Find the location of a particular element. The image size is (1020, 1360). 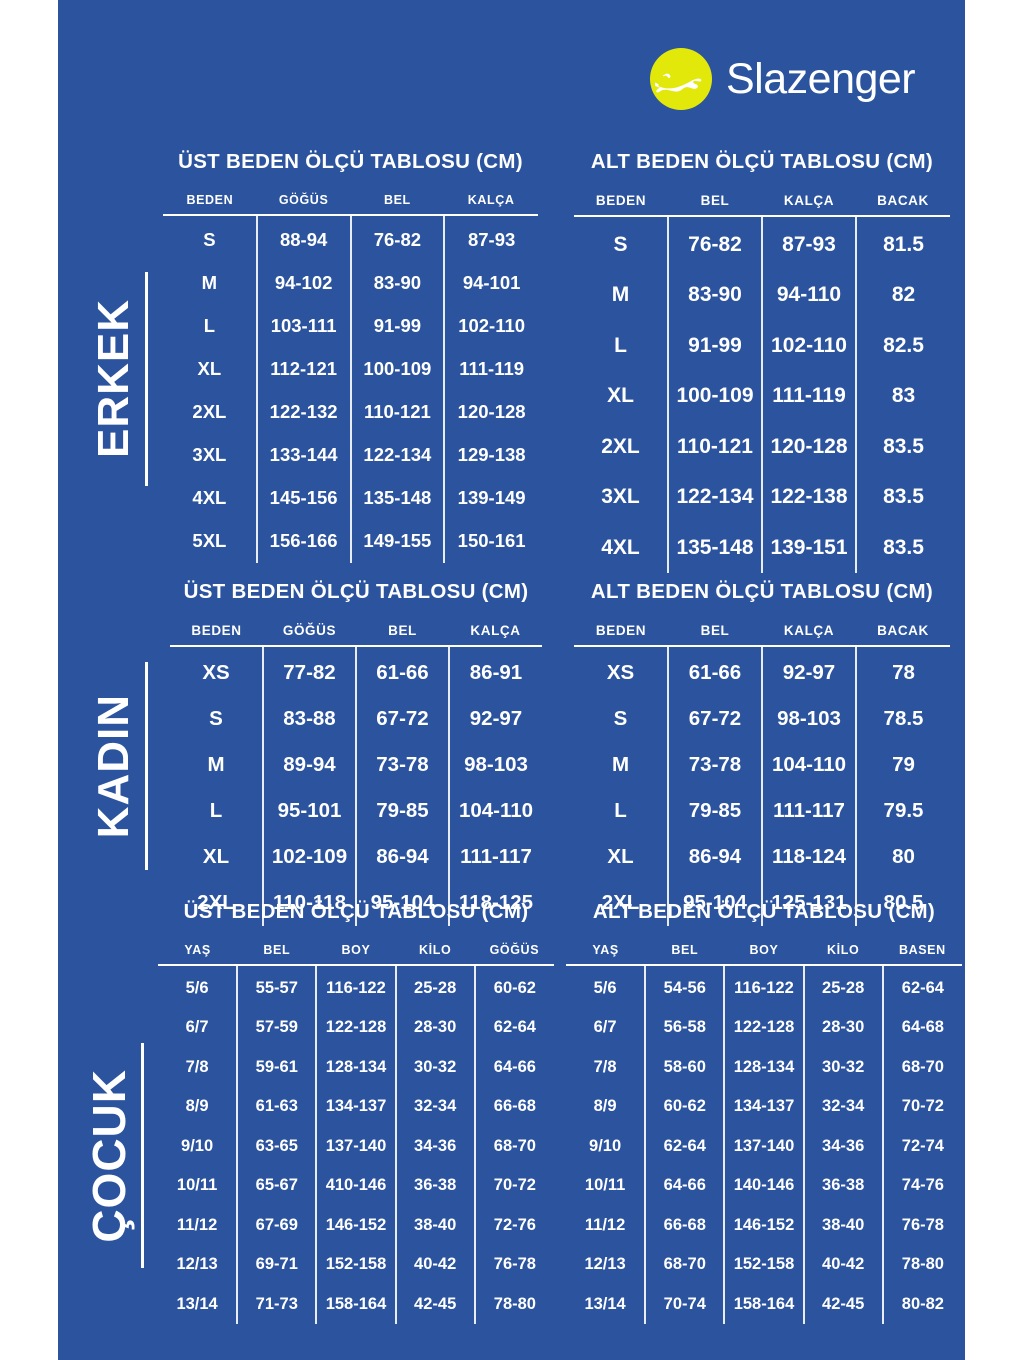

measurement-cell: 82 is located at coordinates (902, 295).